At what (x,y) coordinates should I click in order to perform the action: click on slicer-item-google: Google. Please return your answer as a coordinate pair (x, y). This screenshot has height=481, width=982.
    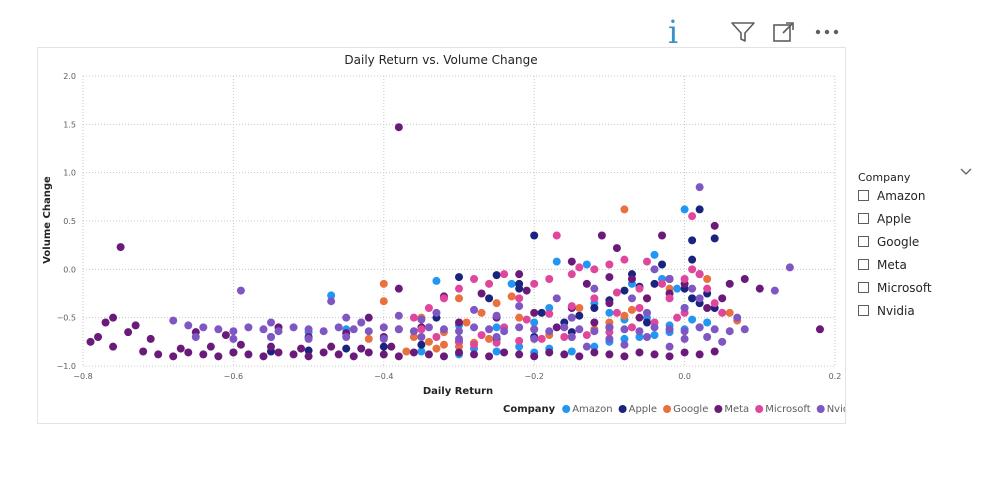
    Looking at the image, I should click on (916, 241).